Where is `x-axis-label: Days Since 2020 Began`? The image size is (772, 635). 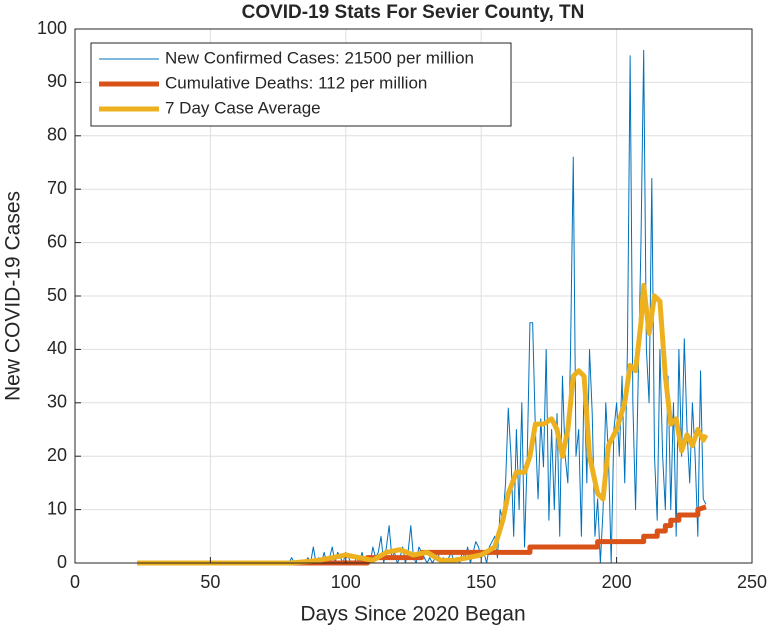
x-axis-label: Days Since 2020 Began is located at coordinates (412, 614).